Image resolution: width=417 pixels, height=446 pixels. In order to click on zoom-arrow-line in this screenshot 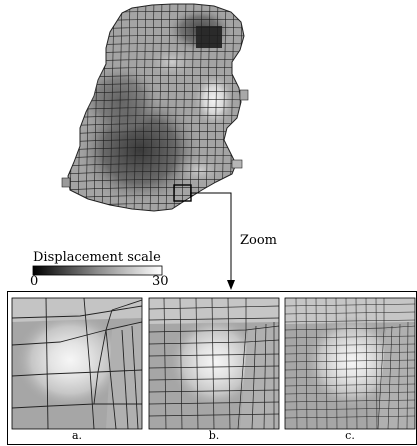, I will do `click(211, 237)`.